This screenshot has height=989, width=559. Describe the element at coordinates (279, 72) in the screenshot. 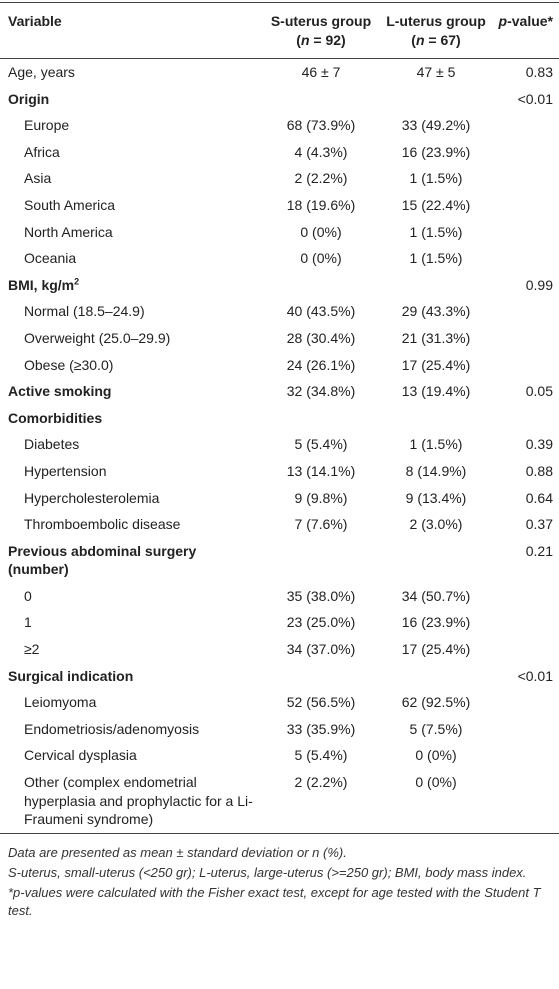

I see `table-row: Age, years 46 ± 7 47 ± 5 0.83` at that location.